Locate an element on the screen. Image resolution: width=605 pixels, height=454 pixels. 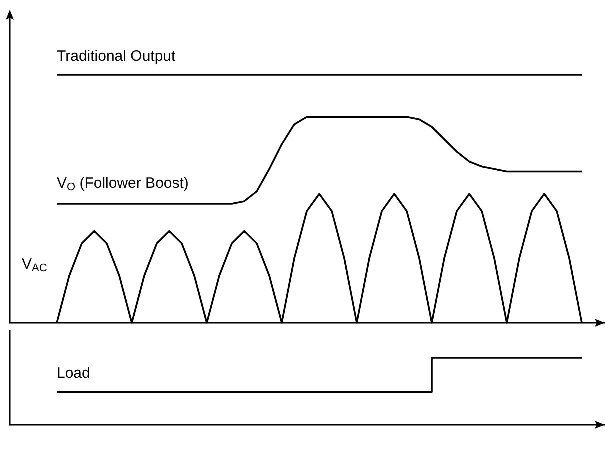
series-label: Traditional Output is located at coordinates (117, 56).